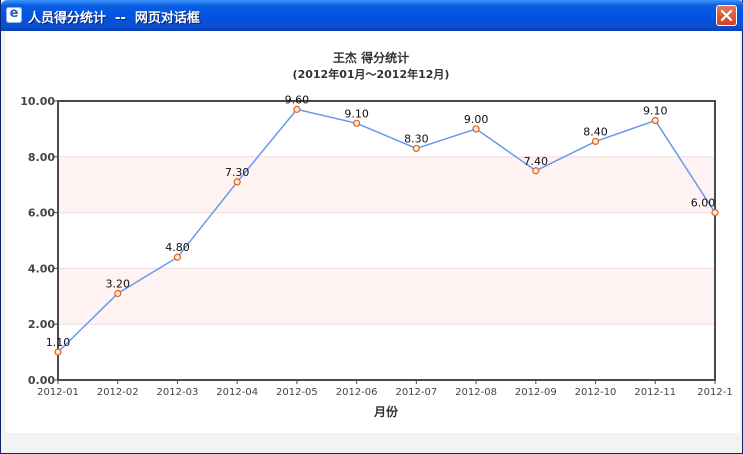 The image size is (743, 454). Describe the element at coordinates (371, 74) in the screenshot. I see `chart-subtitle: (2012年01月～2012年12月)` at that location.